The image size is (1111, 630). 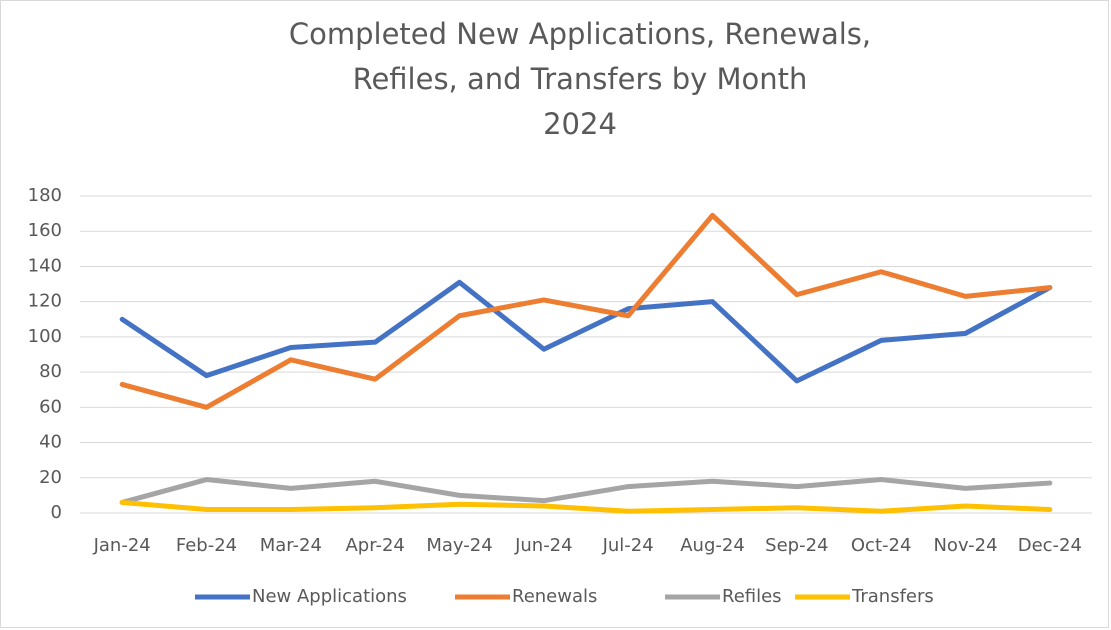 What do you see at coordinates (45, 336) in the screenshot?
I see `y-tick-label: 100` at bounding box center [45, 336].